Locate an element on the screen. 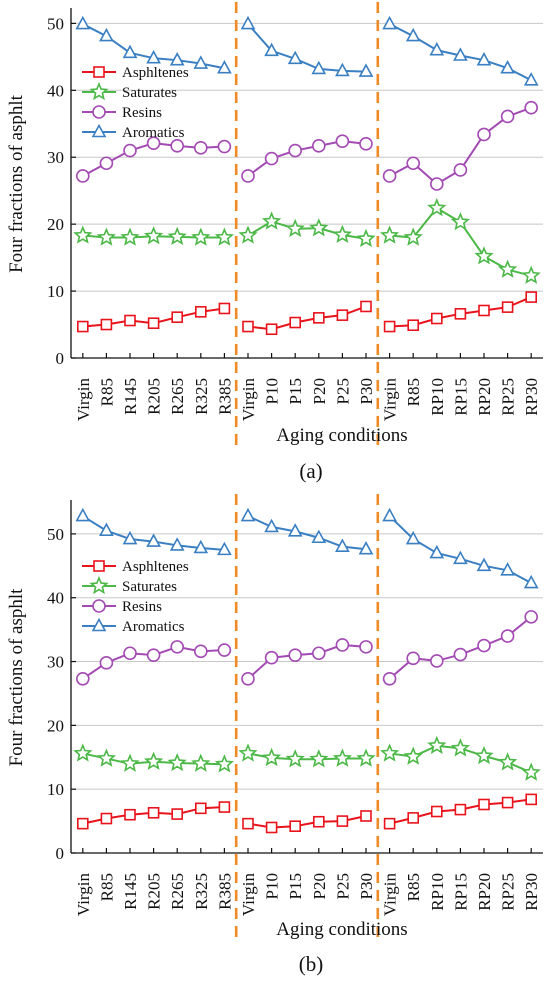 This screenshot has height=981, width=550. series-line-aromatics is located at coordinates (307, 533).